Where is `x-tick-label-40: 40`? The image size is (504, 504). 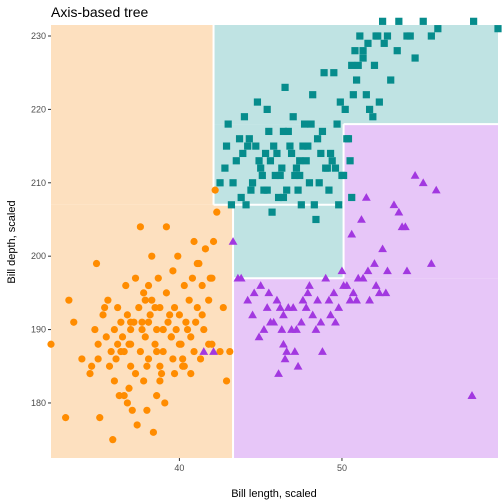 x-tick-label-40: 40 is located at coordinates (179, 468).